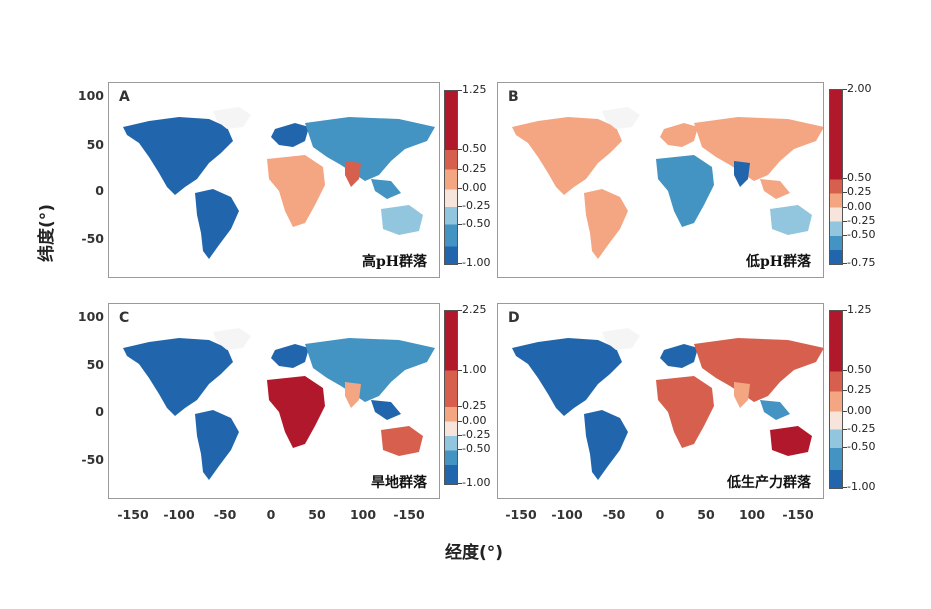 The height and width of the screenshot is (609, 931). What do you see at coordinates (99, 411) in the screenshot?
I see `y-tick-label: 0` at bounding box center [99, 411].